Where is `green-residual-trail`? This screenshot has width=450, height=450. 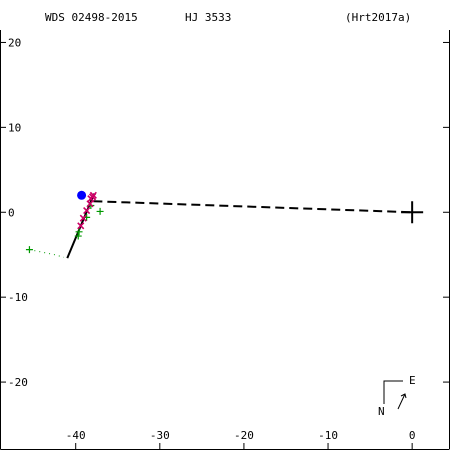
green-residual-trail is located at coordinates (47, 253).